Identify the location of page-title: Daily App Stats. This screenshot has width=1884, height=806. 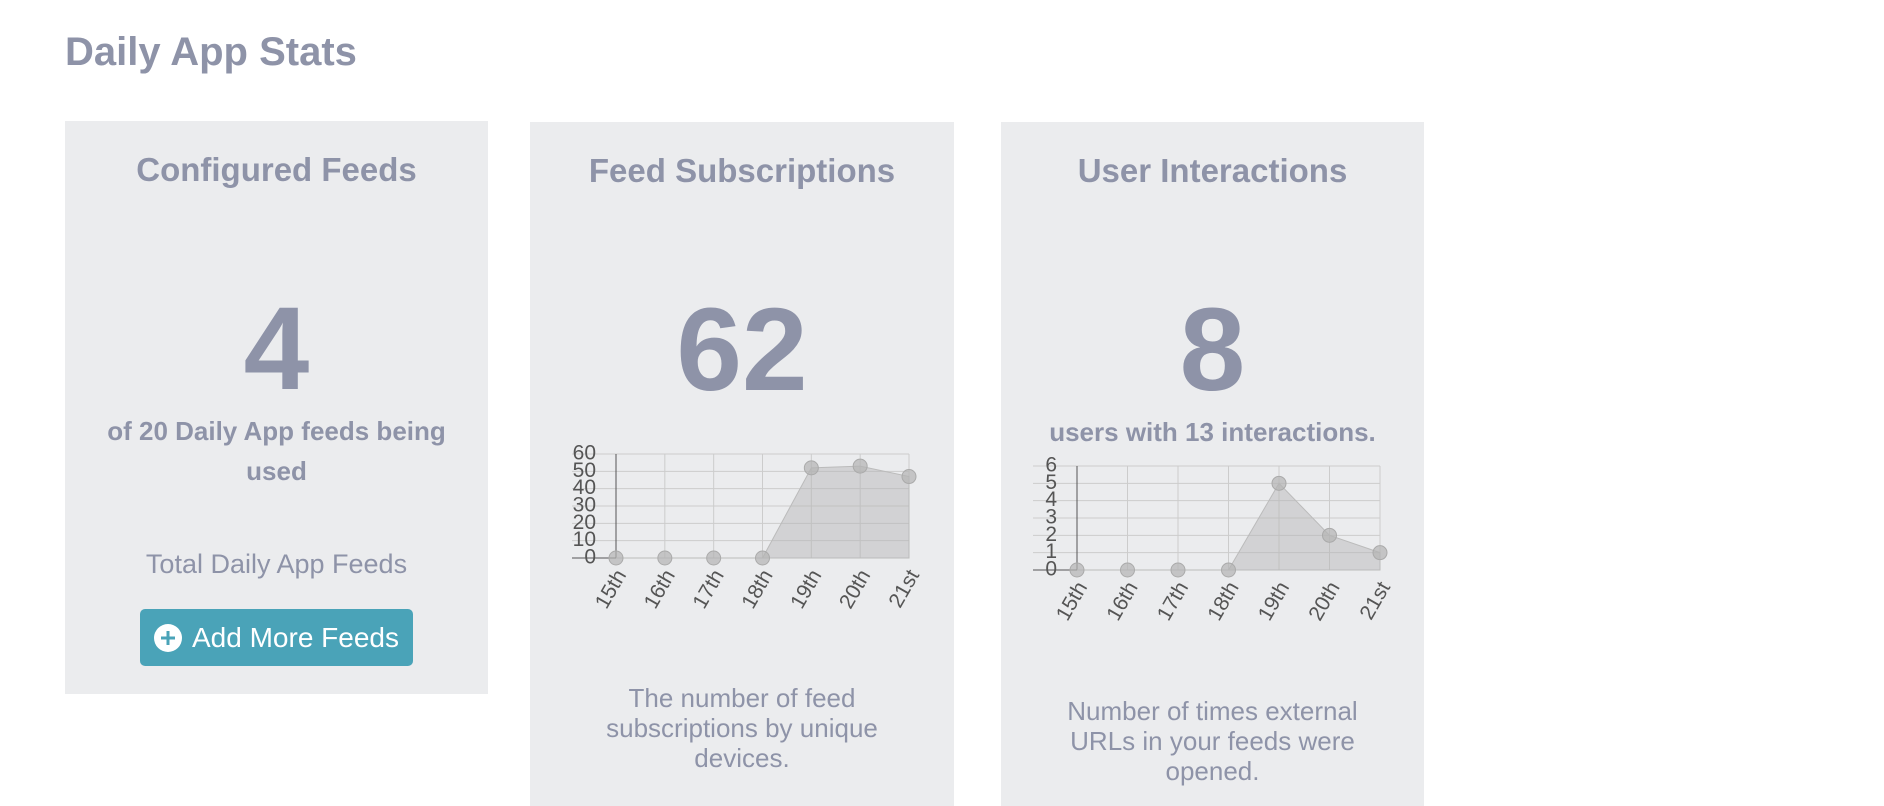
(211, 52).